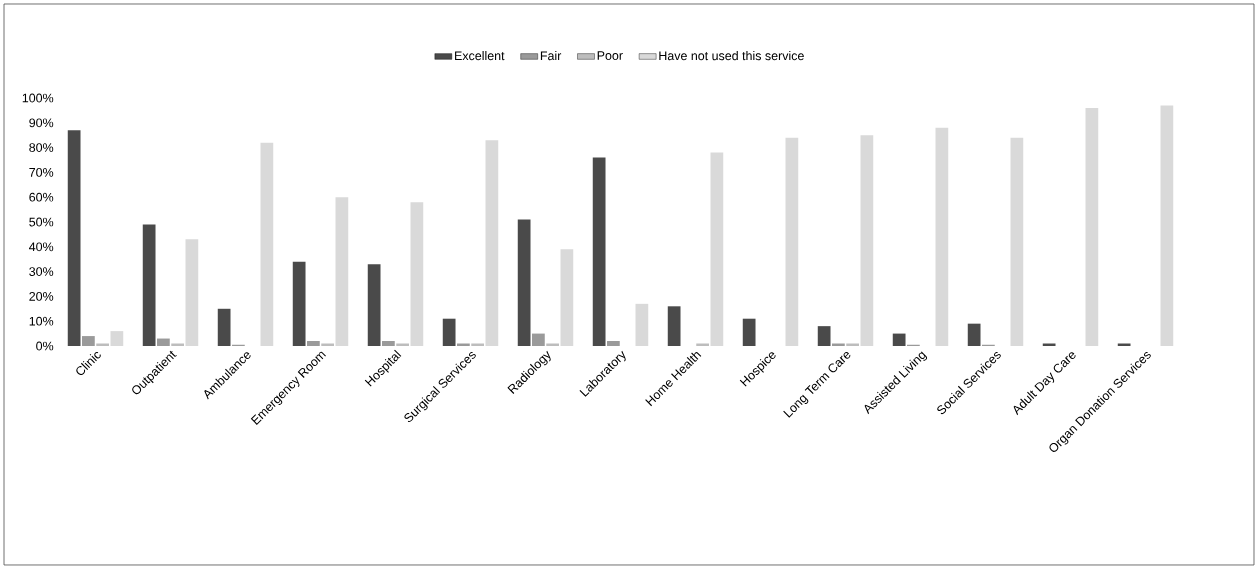 The height and width of the screenshot is (569, 1258). What do you see at coordinates (41, 321) in the screenshot?
I see `y-tick-label: 10%` at bounding box center [41, 321].